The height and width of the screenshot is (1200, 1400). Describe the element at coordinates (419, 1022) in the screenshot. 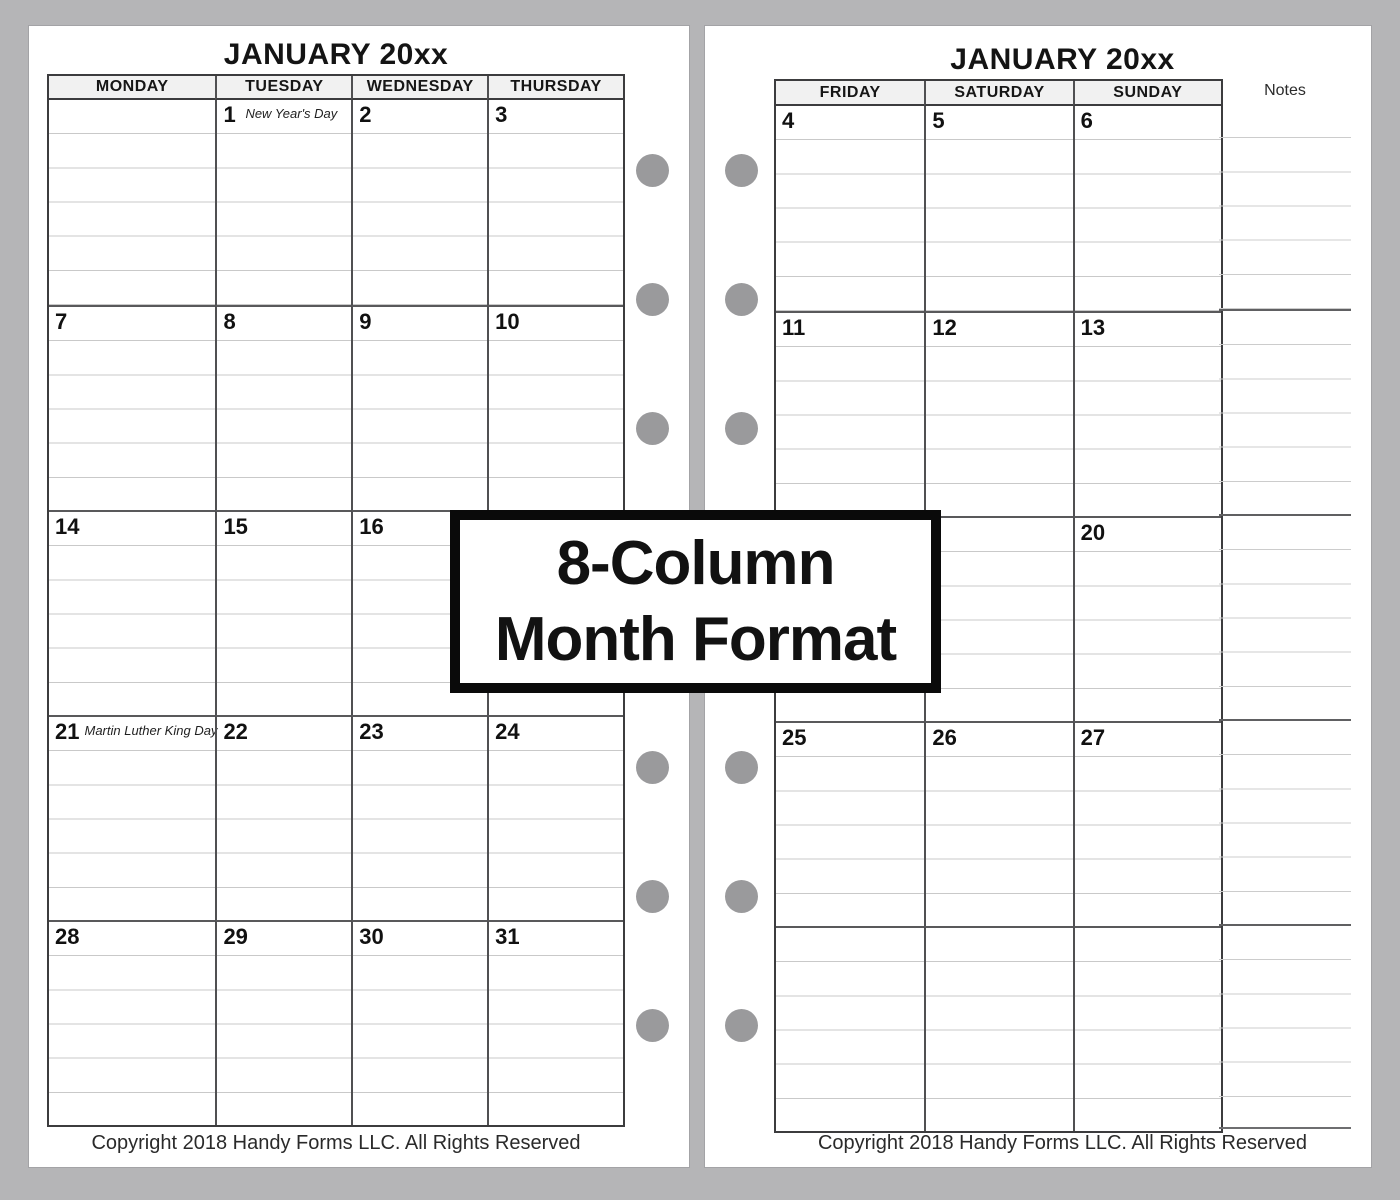

I see `day-cell: 30` at that location.